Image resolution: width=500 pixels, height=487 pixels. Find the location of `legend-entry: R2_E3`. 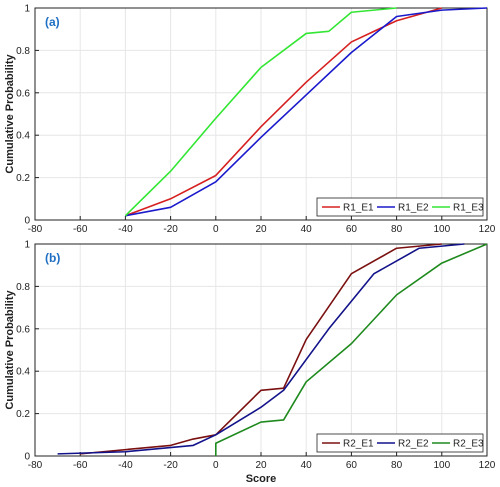

legend-entry: R2_E3 is located at coordinates (468, 444).